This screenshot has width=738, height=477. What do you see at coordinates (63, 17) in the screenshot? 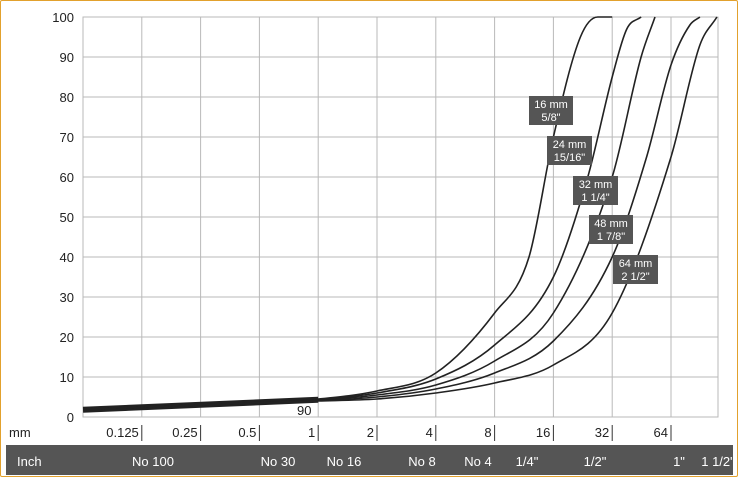
I see `y-tick-label: 100` at bounding box center [63, 17].